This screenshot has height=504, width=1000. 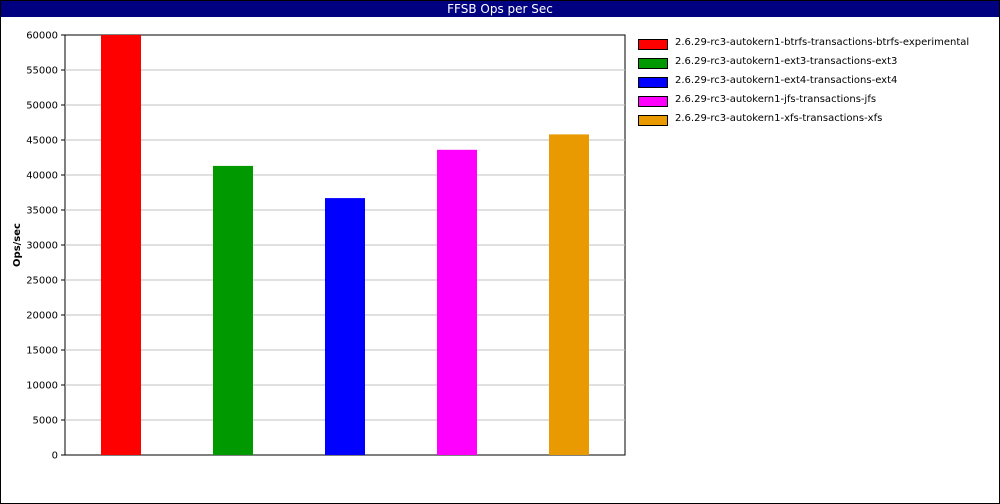 I want to click on y-tick-label: 20000, so click(x=42, y=316).